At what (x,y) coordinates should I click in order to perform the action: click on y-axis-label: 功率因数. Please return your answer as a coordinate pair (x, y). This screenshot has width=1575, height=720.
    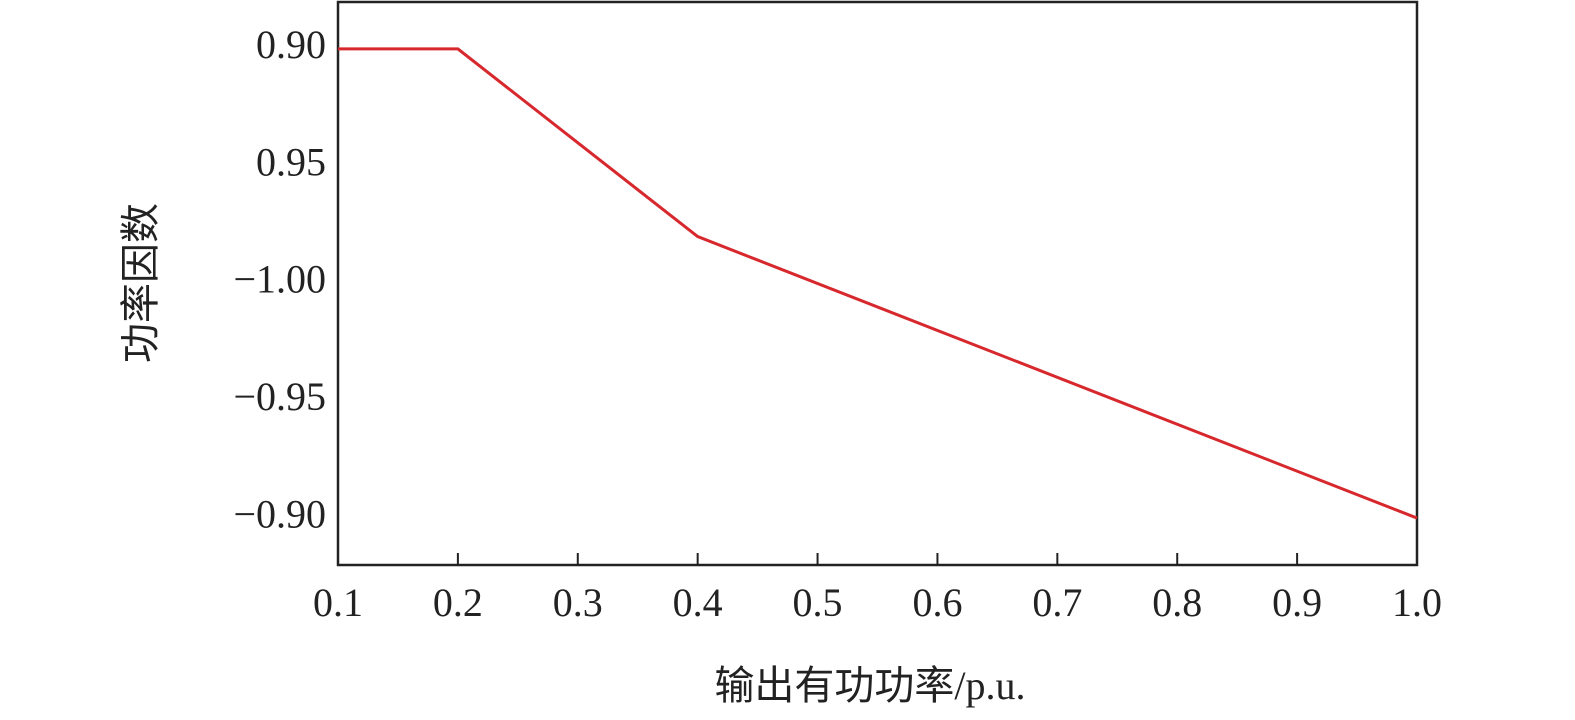
    Looking at the image, I should click on (140, 283).